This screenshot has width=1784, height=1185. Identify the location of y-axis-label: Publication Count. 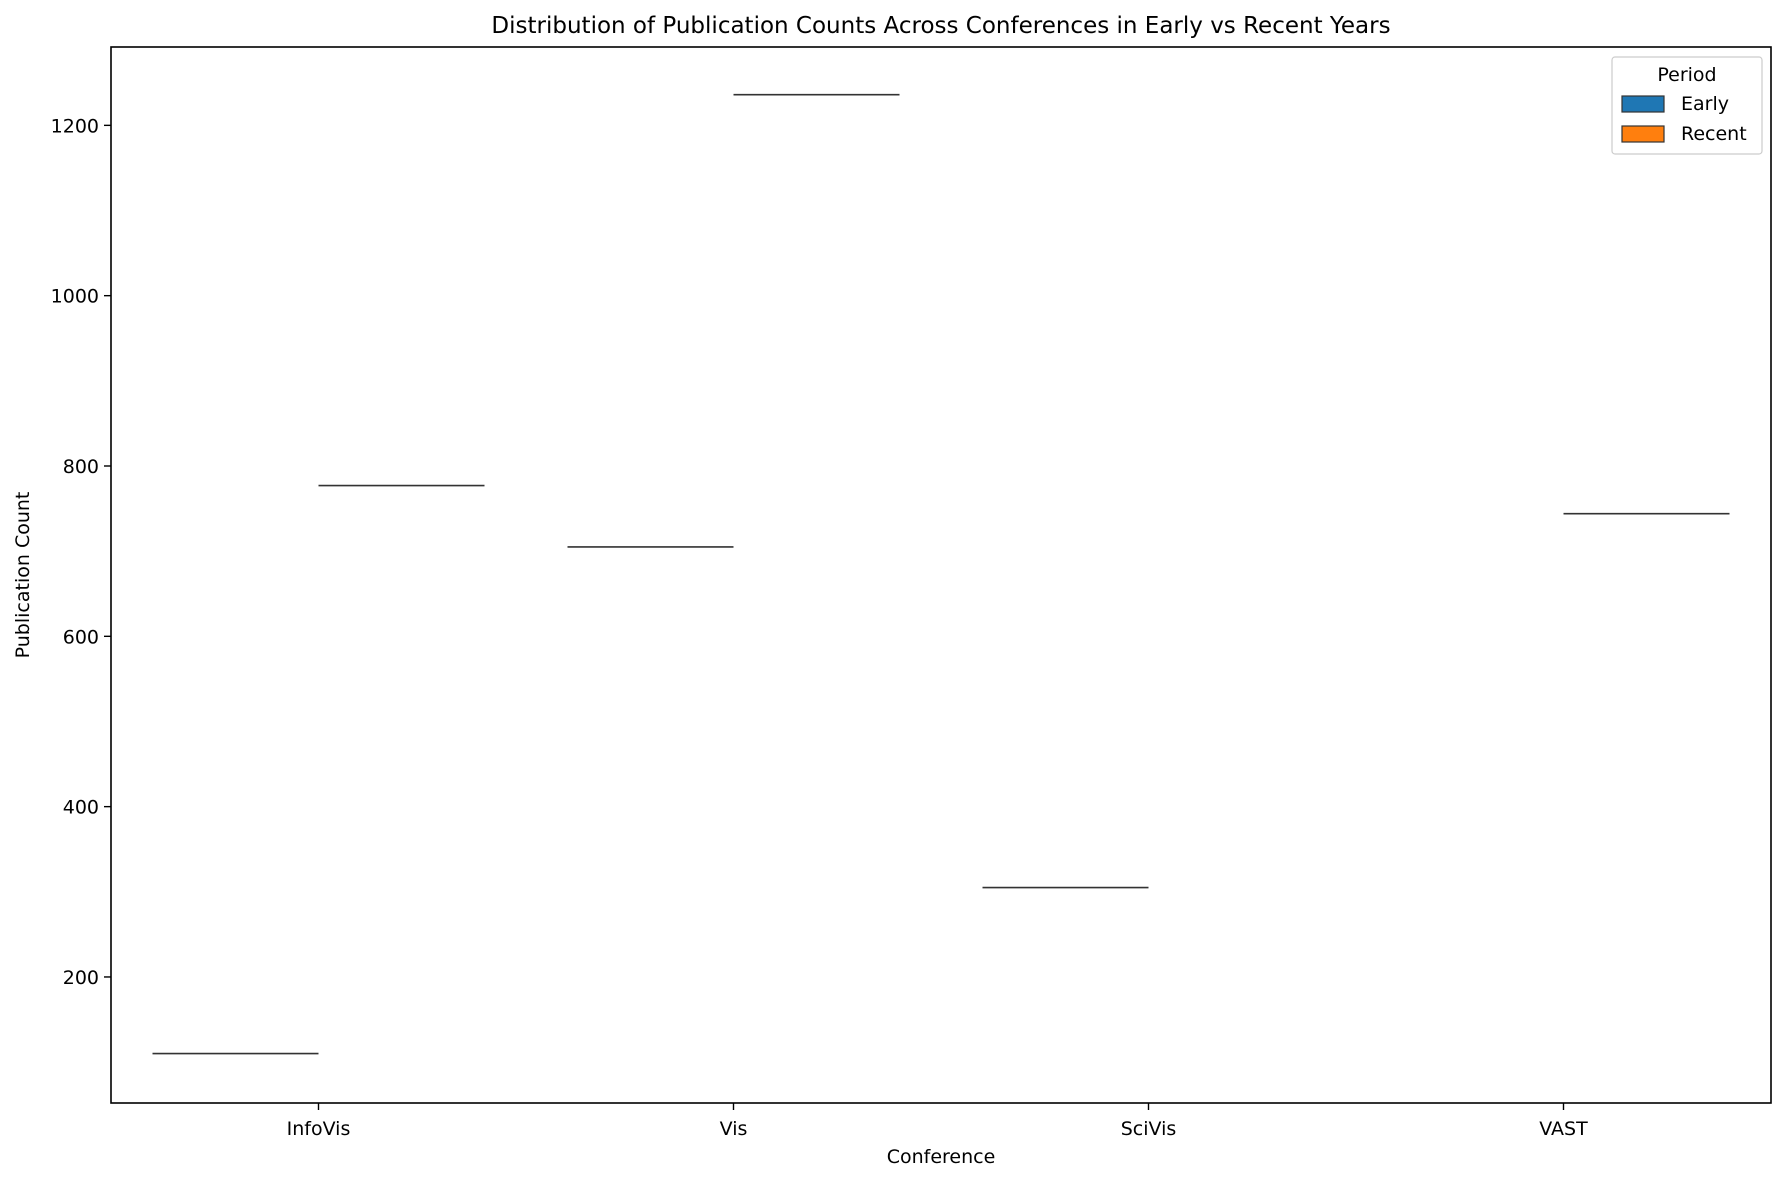
(23, 575).